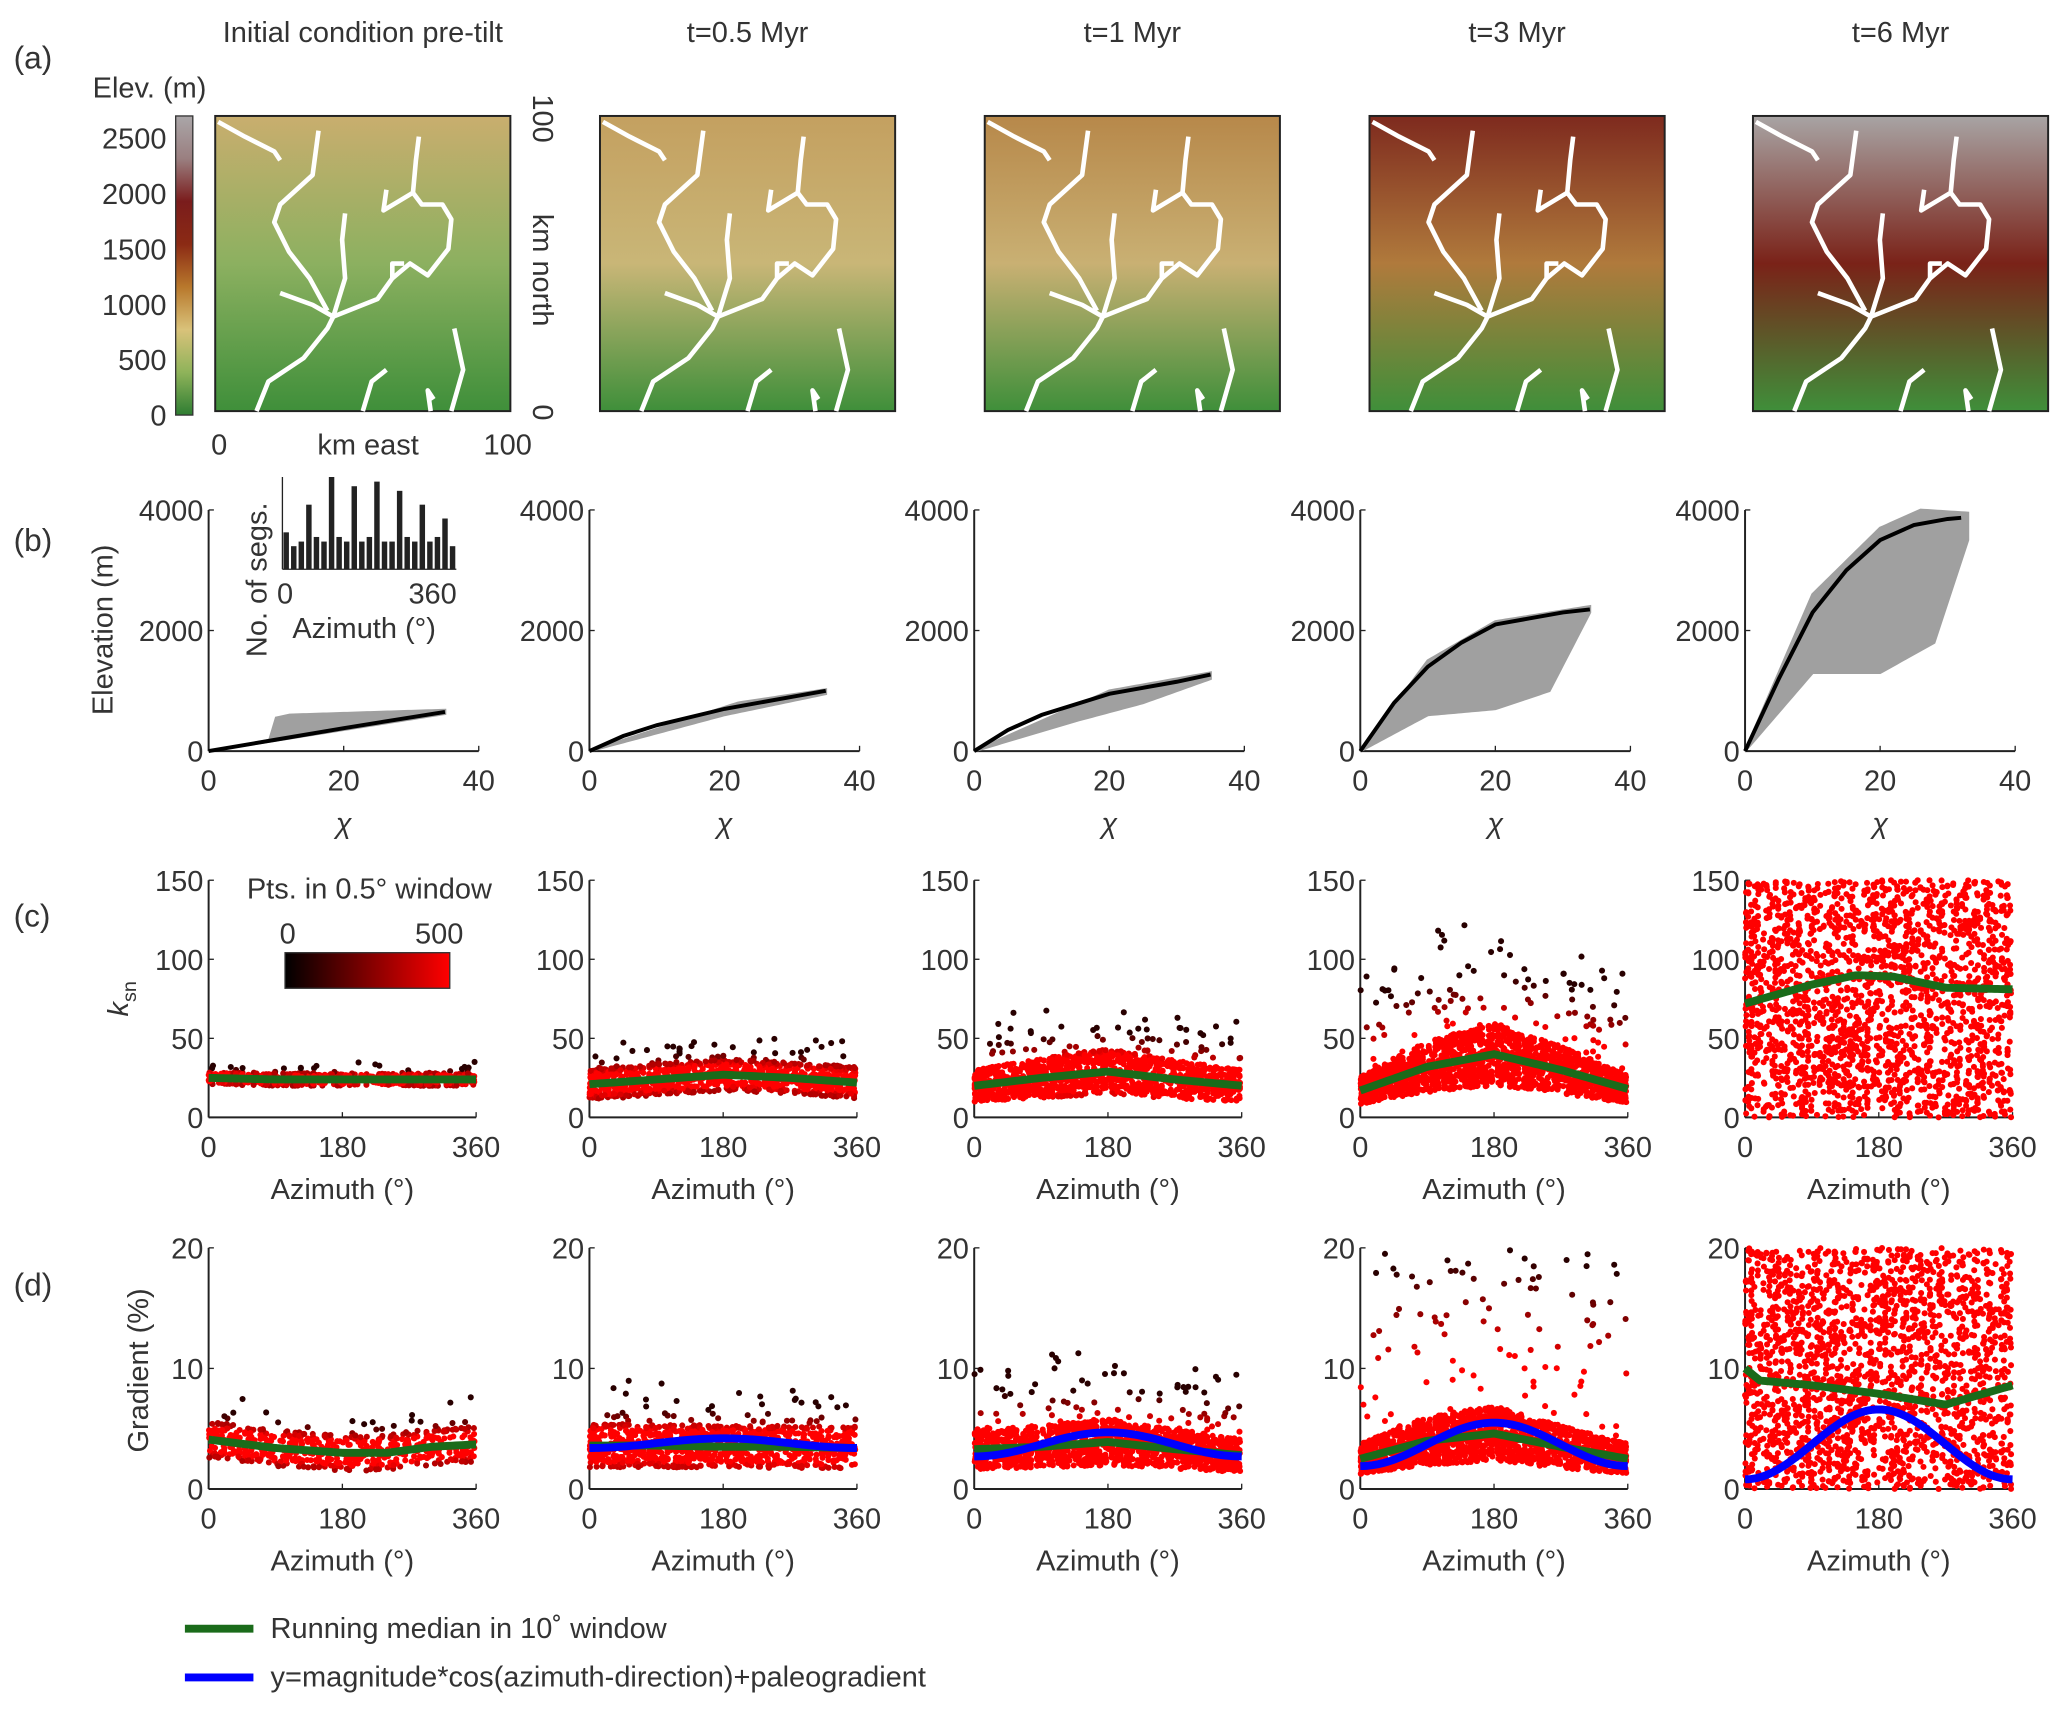 Image resolution: width=2067 pixels, height=1713 pixels. What do you see at coordinates (103, 630) in the screenshot?
I see `elevation-axis-label: Elevation (m)` at bounding box center [103, 630].